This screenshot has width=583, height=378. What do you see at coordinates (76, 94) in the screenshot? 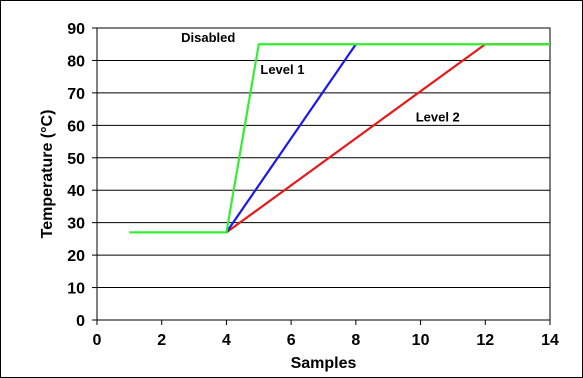
I see `y-tick-label: 70` at bounding box center [76, 94].